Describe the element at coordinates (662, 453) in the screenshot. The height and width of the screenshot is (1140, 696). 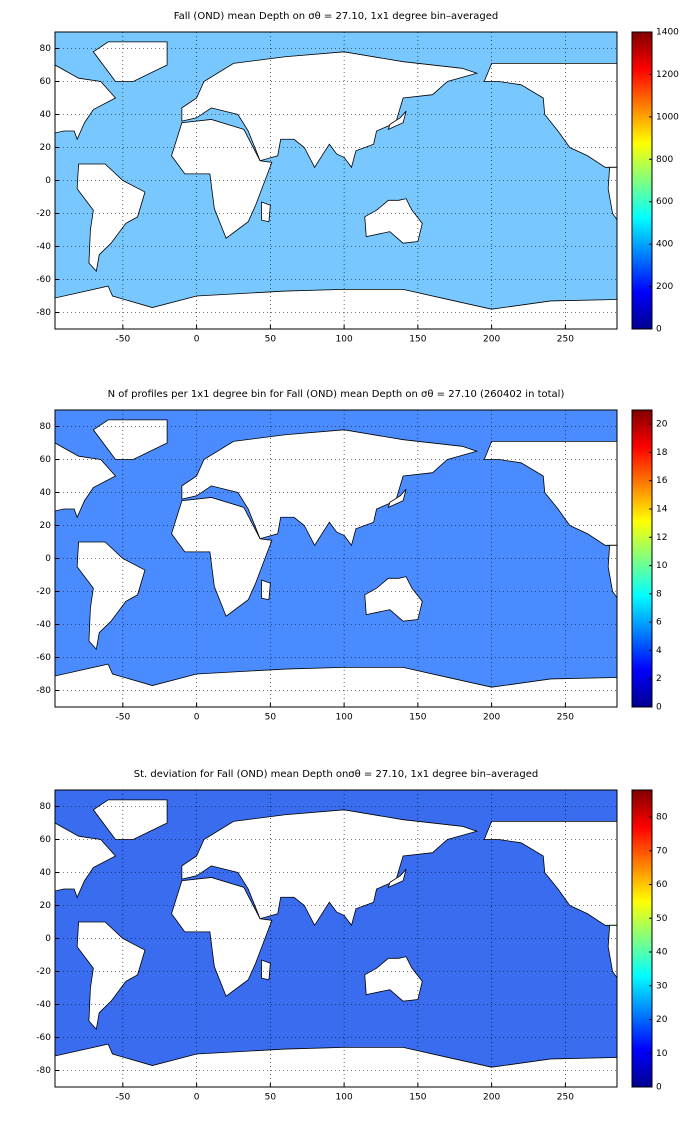
I see `colorbar-tick-label: 18` at that location.